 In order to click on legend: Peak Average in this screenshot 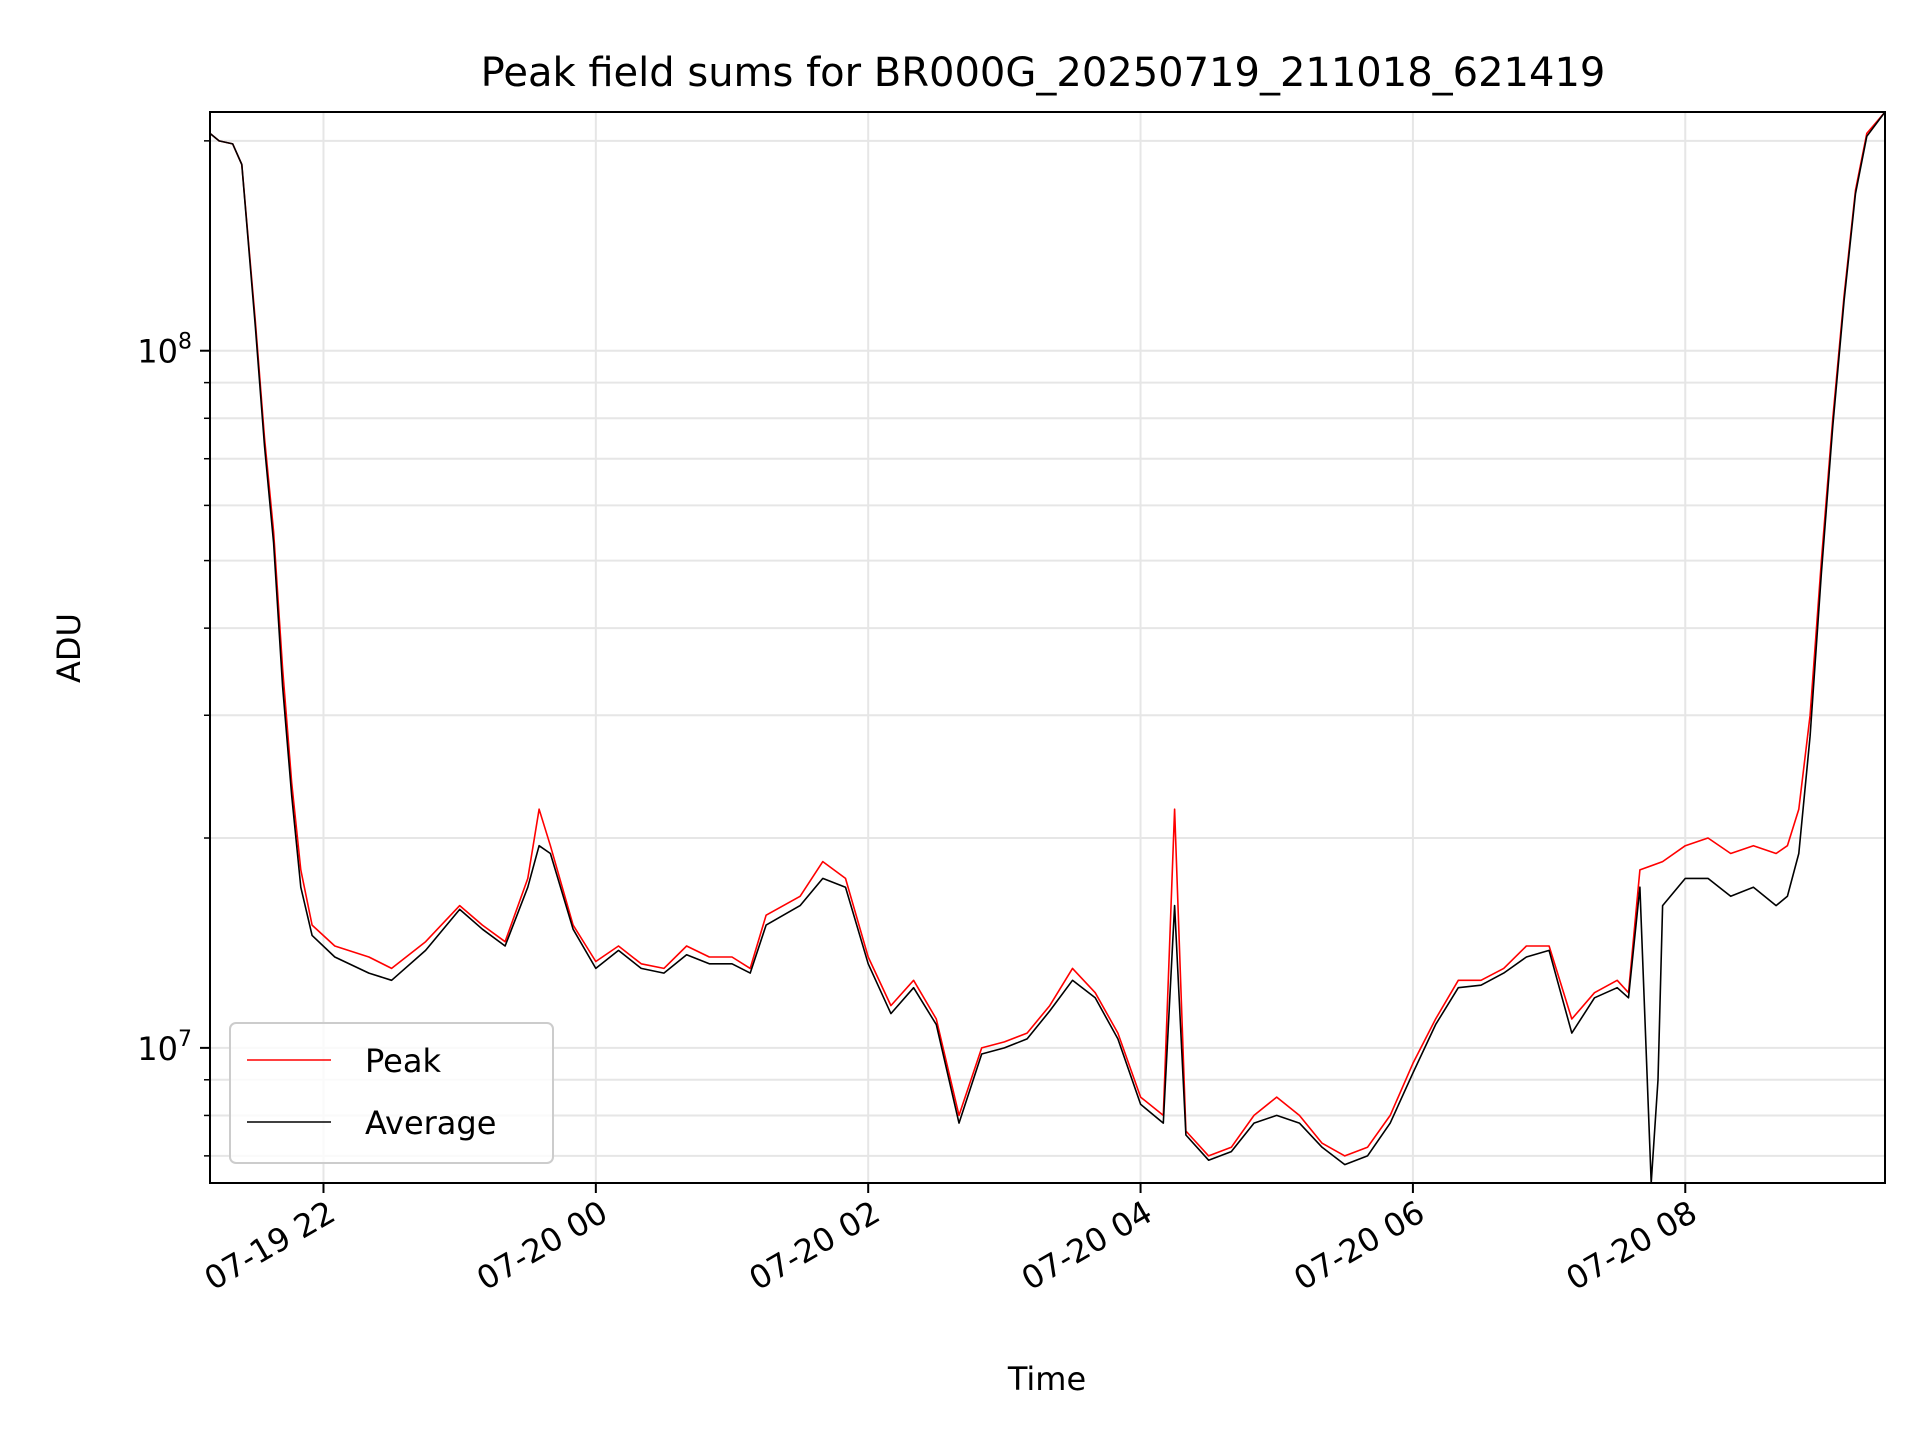, I will do `click(391, 1093)`.